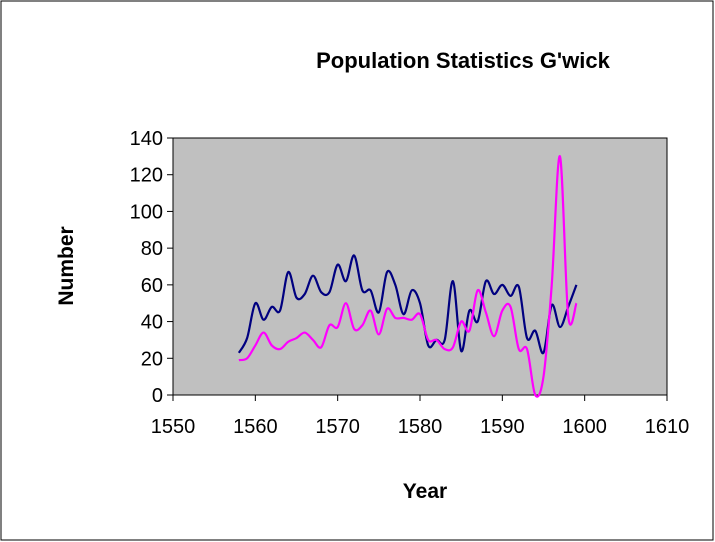 This screenshot has height=542, width=715. What do you see at coordinates (146, 212) in the screenshot?
I see `y-tick-label: 100` at bounding box center [146, 212].